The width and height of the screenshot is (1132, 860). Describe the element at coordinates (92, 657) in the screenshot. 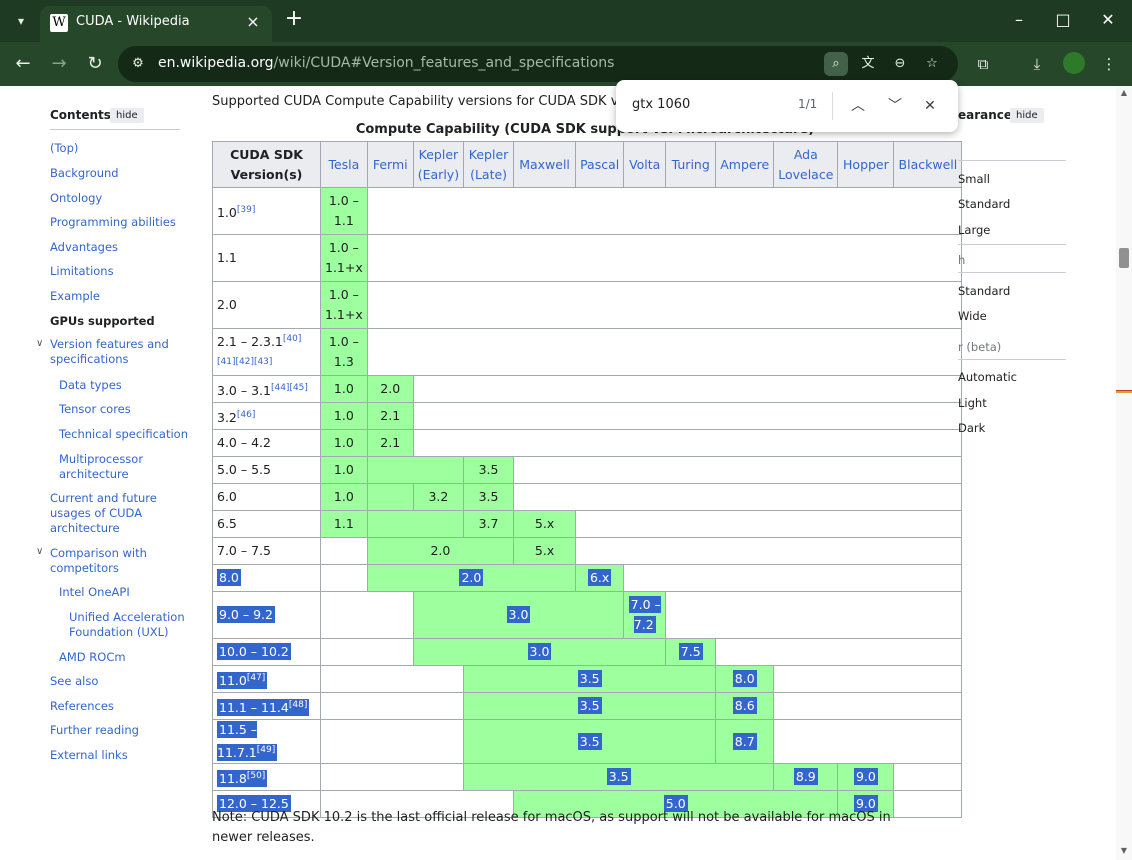

I see `toc-item-amd-rocm: AMD ROCm` at that location.